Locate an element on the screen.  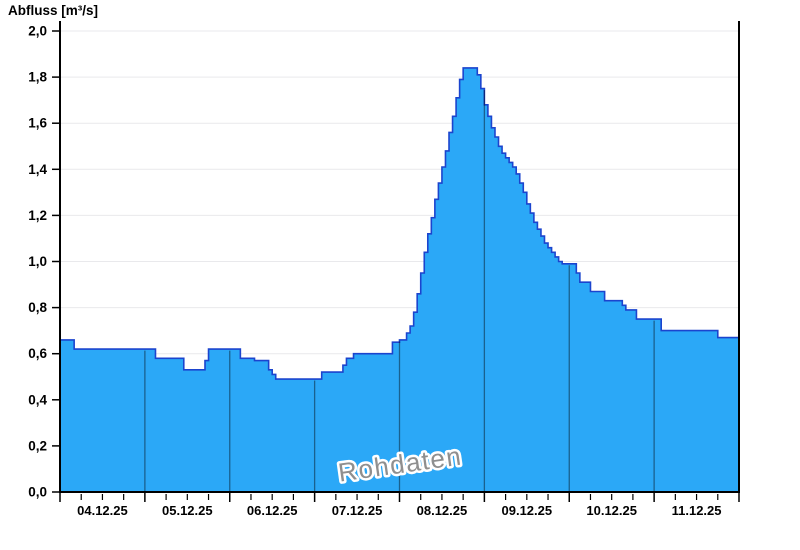
x-tick-label: 10.12.25 is located at coordinates (611, 510).